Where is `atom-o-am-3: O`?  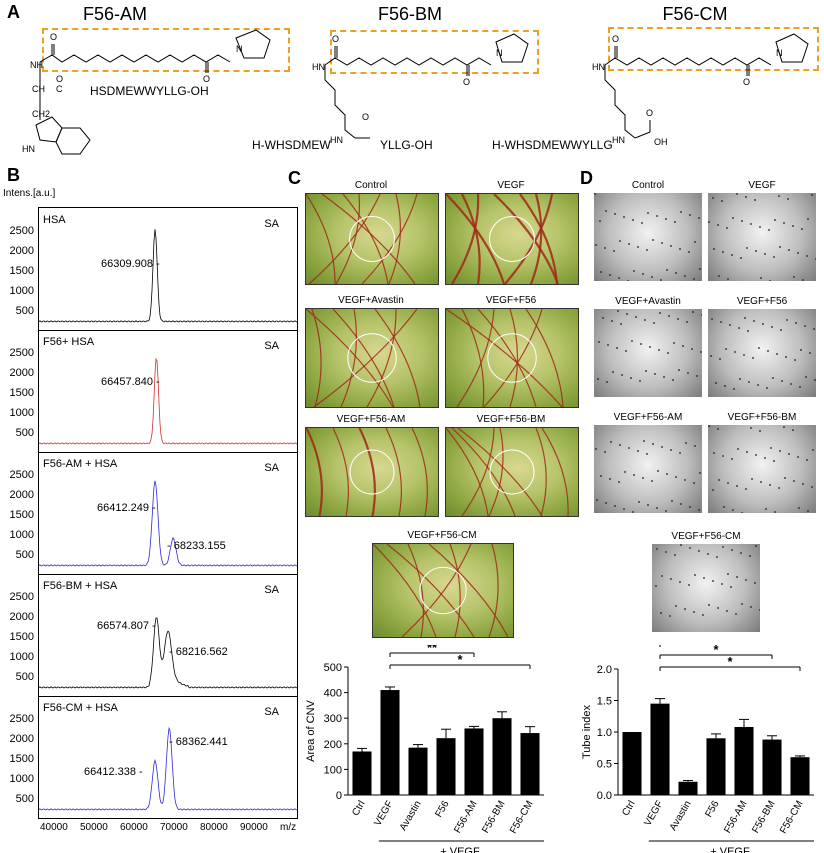
atom-o-am-3: O is located at coordinates (59, 79).